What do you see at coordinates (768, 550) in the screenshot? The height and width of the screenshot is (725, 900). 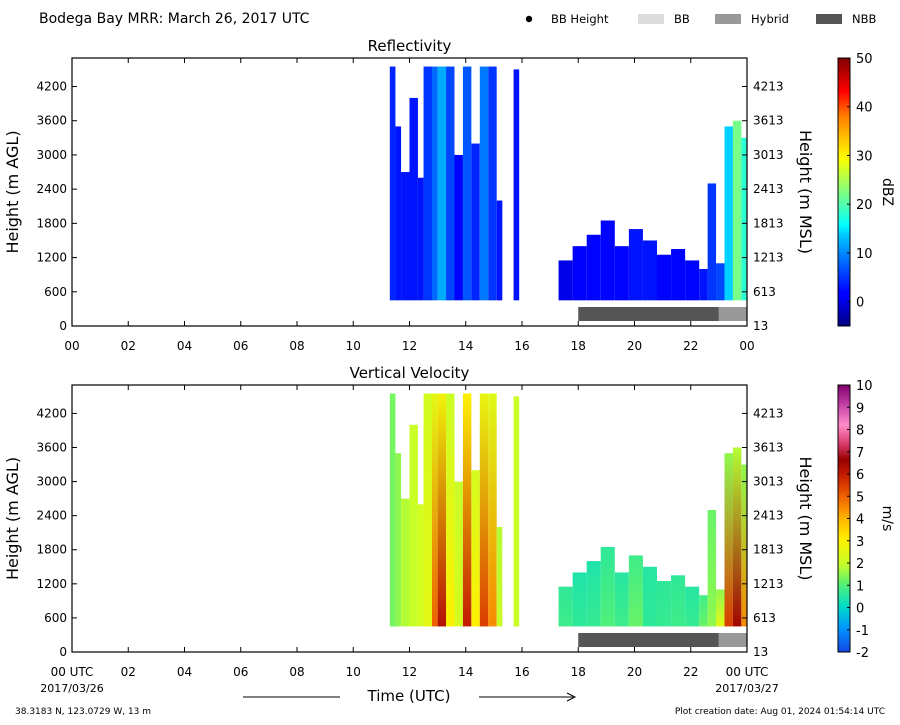 I see `y-tick-label-right: 1813` at bounding box center [768, 550].